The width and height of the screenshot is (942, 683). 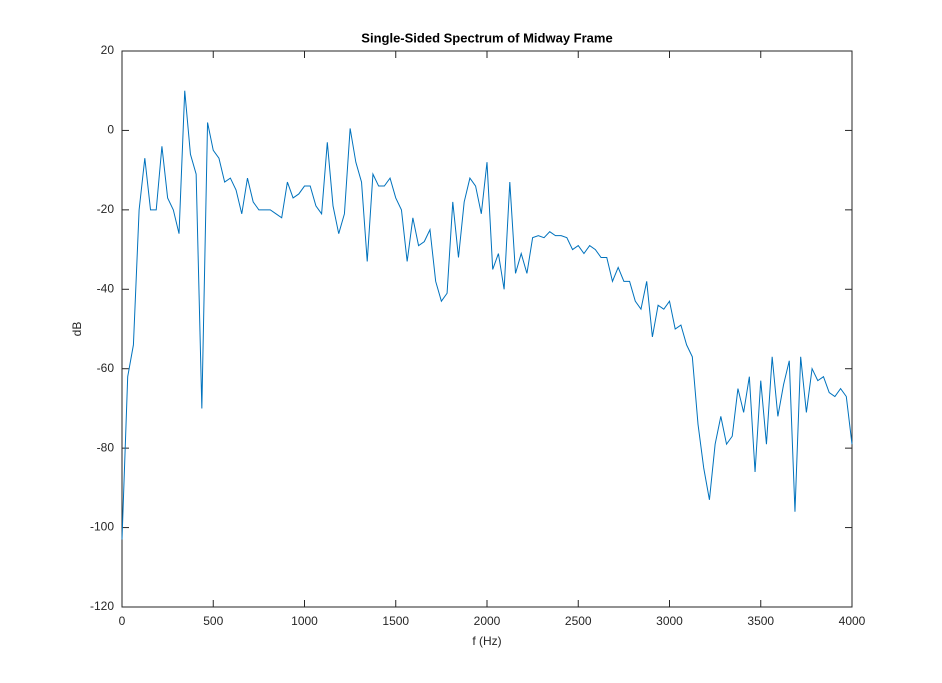 I want to click on y-tick-label: -60, so click(x=106, y=368).